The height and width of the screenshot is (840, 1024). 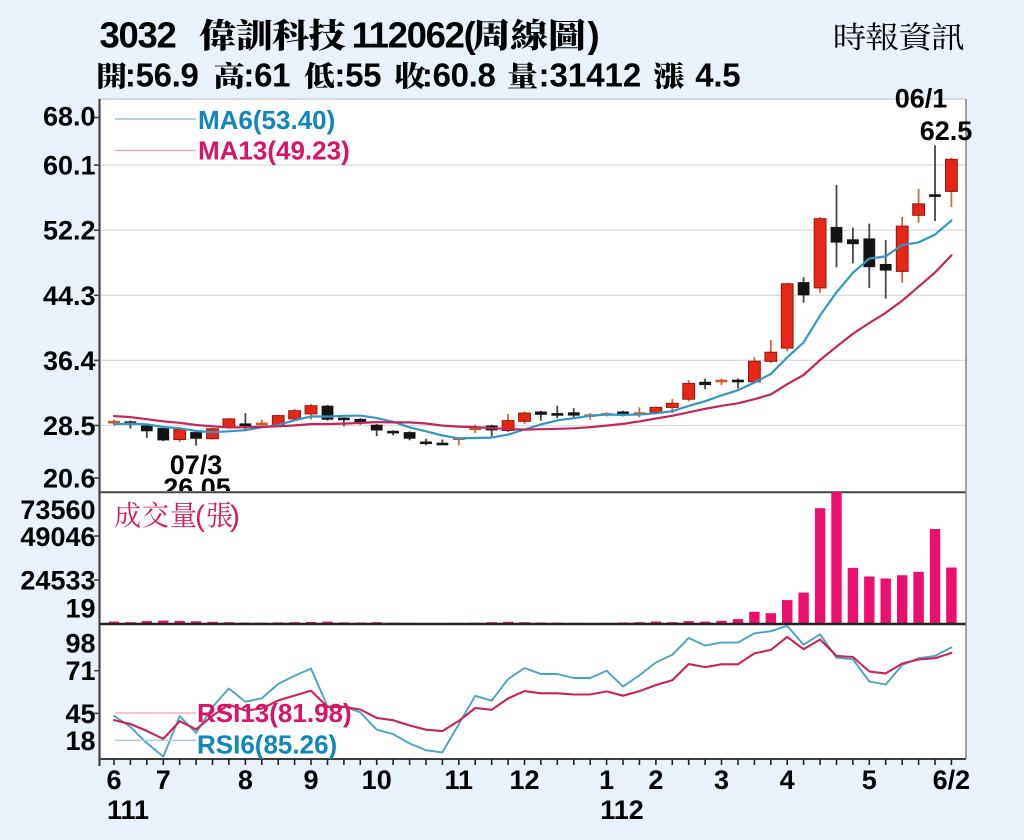 What do you see at coordinates (69, 166) in the screenshot?
I see `svg-text: 60.1` at bounding box center [69, 166].